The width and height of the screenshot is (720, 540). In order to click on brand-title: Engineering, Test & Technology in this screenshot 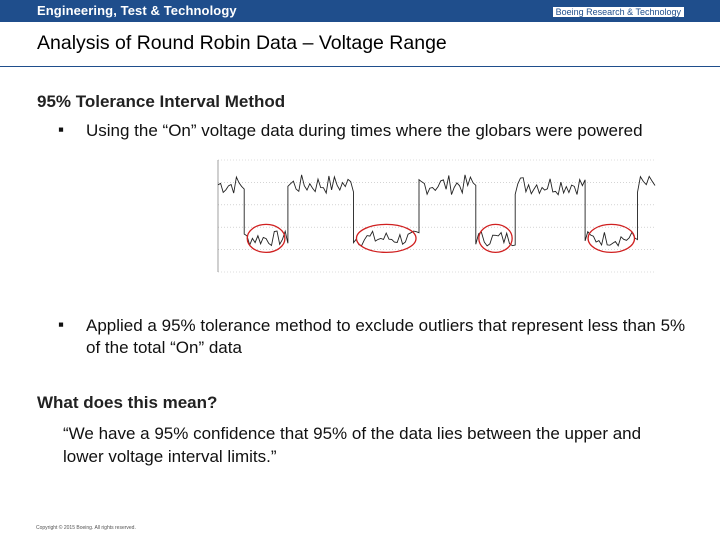, I will do `click(137, 10)`.